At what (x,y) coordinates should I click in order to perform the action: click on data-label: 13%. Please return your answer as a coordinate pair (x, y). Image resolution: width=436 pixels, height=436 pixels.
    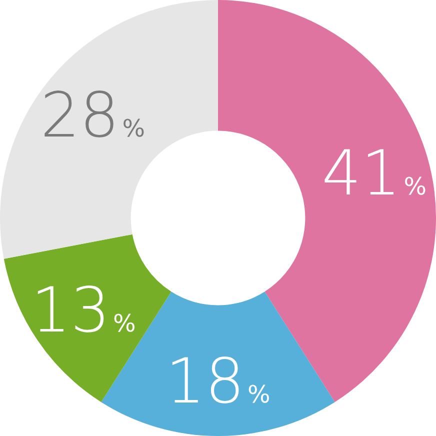
    Looking at the image, I should click on (83, 309).